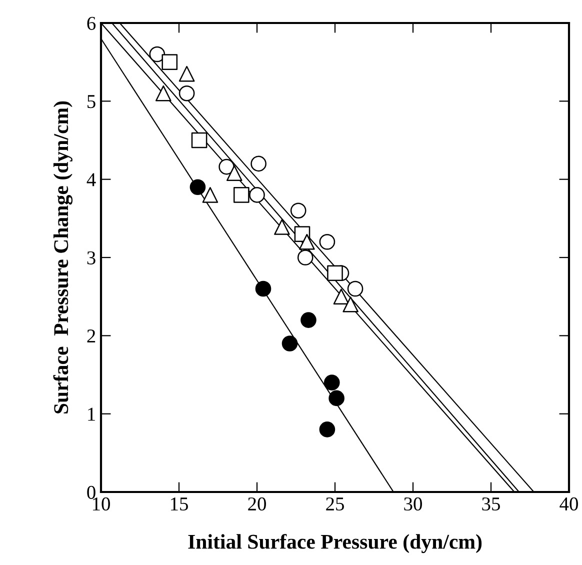 This screenshot has height=565, width=582. What do you see at coordinates (413, 504) in the screenshot?
I see `x-tick-label: 30` at bounding box center [413, 504].